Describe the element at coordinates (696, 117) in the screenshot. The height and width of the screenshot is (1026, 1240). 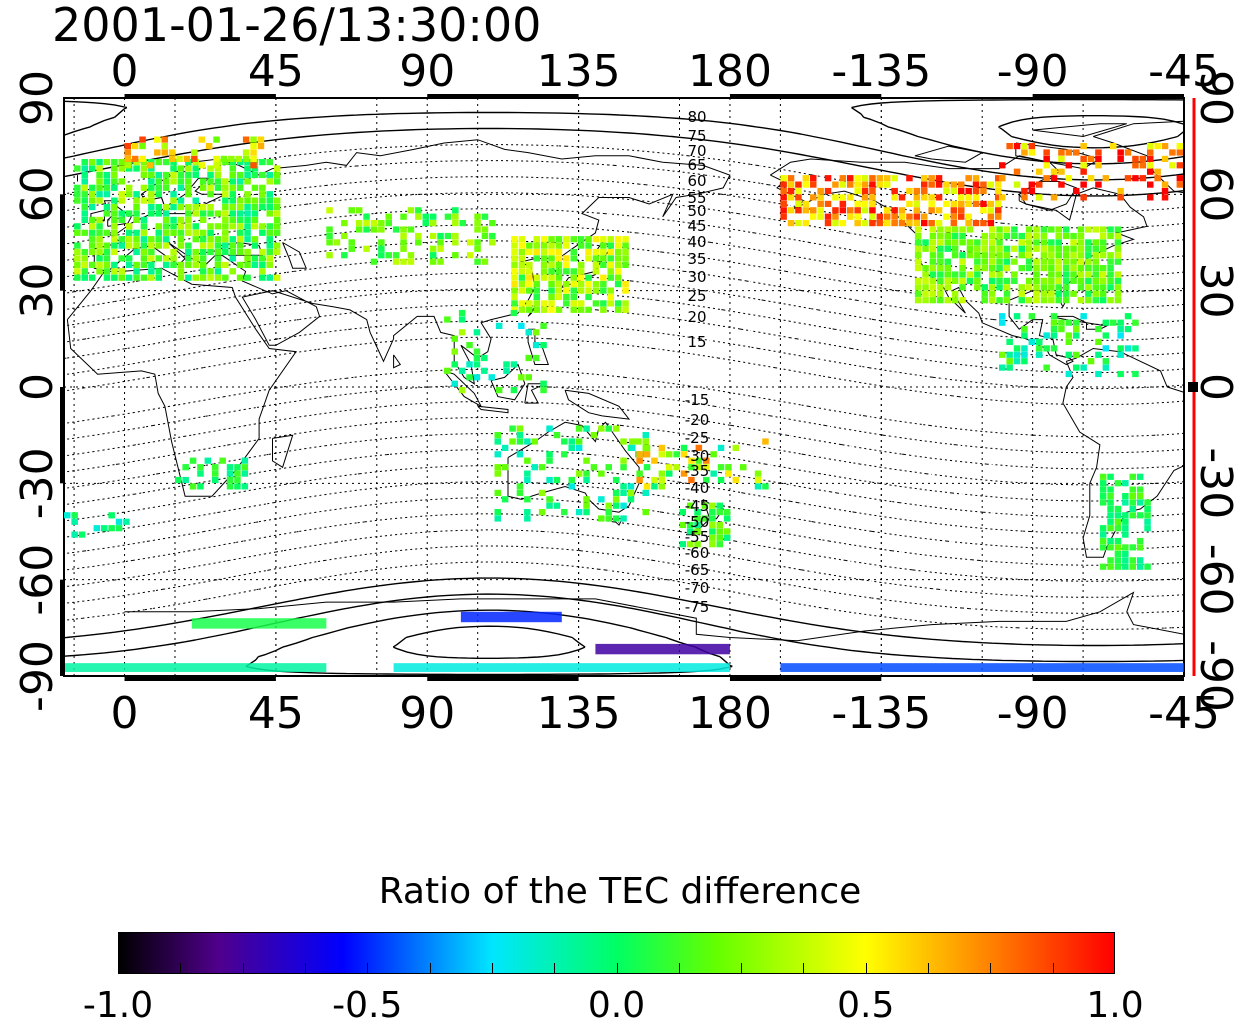
I see `contour-label: 80` at that location.